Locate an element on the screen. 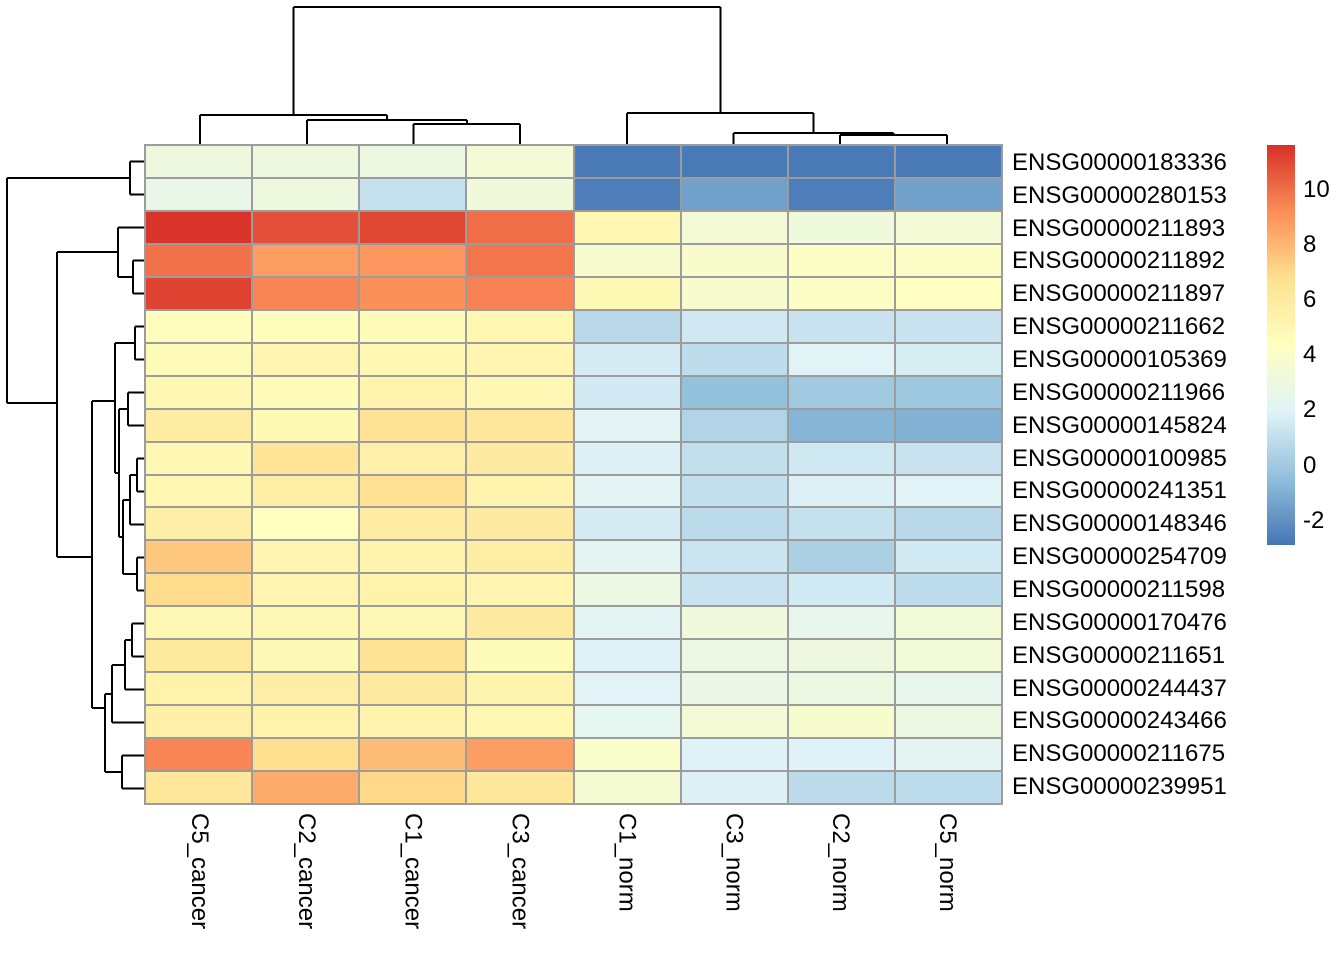 The height and width of the screenshot is (960, 1344). col-label: C3_cancer is located at coordinates (520, 871).